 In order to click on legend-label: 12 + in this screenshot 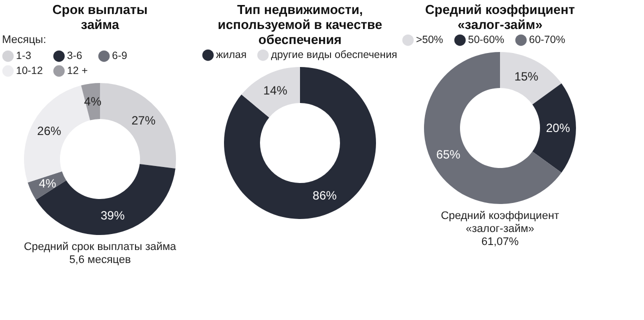, I will do `click(77, 71)`.